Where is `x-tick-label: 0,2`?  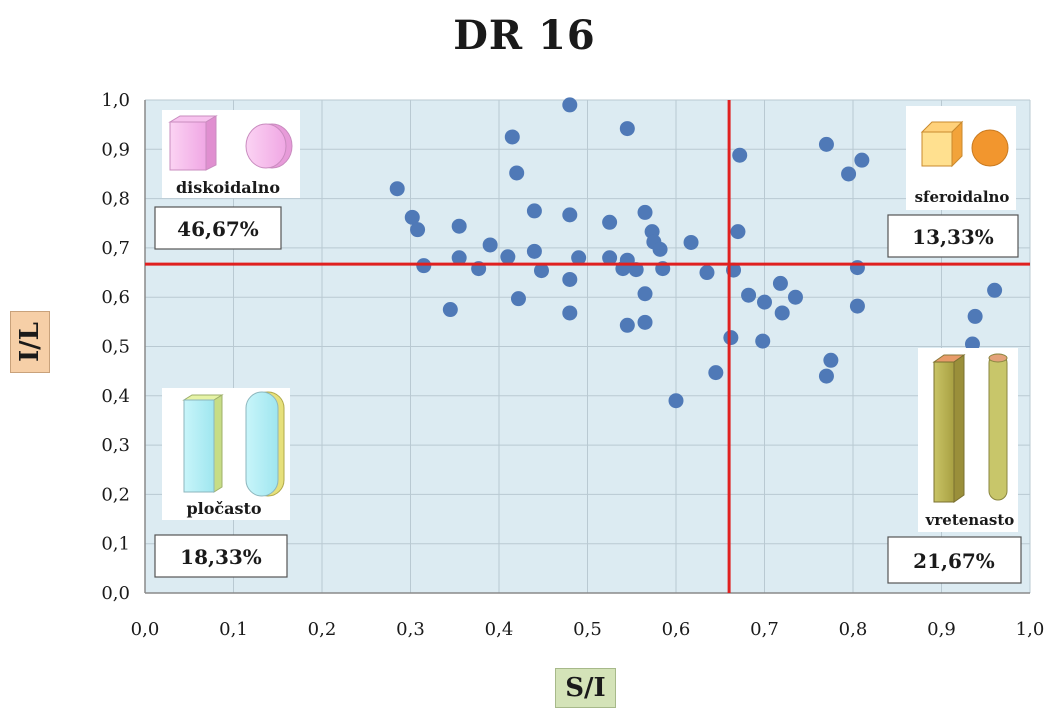
x-tick-label: 0,2 is located at coordinates (322, 629).